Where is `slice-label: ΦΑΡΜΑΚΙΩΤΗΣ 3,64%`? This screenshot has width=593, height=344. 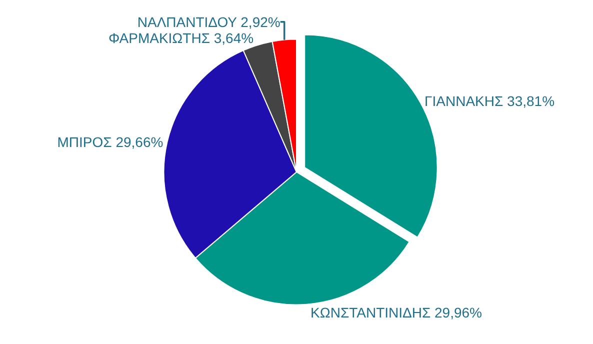 slice-label: ΦΑΡΜΑΚΙΩΤΗΣ 3,64% is located at coordinates (181, 38).